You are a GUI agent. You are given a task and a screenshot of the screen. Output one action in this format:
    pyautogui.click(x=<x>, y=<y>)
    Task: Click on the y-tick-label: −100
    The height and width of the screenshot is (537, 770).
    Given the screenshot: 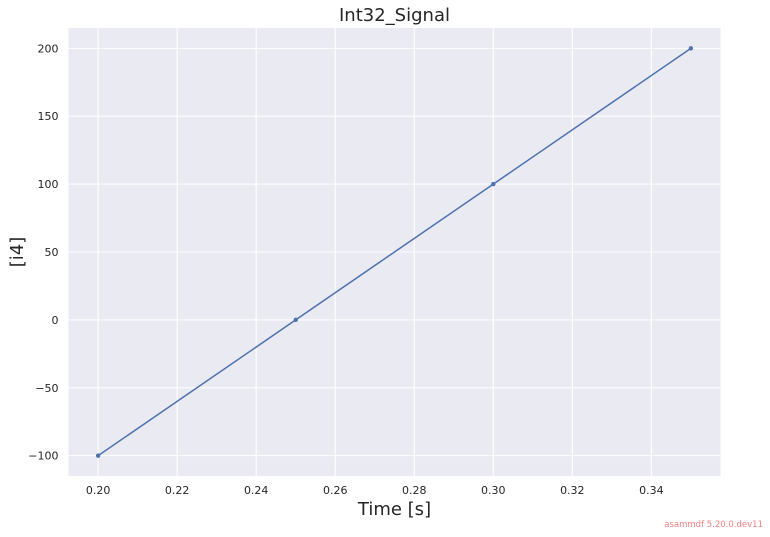 What is the action you would take?
    pyautogui.click(x=43, y=456)
    